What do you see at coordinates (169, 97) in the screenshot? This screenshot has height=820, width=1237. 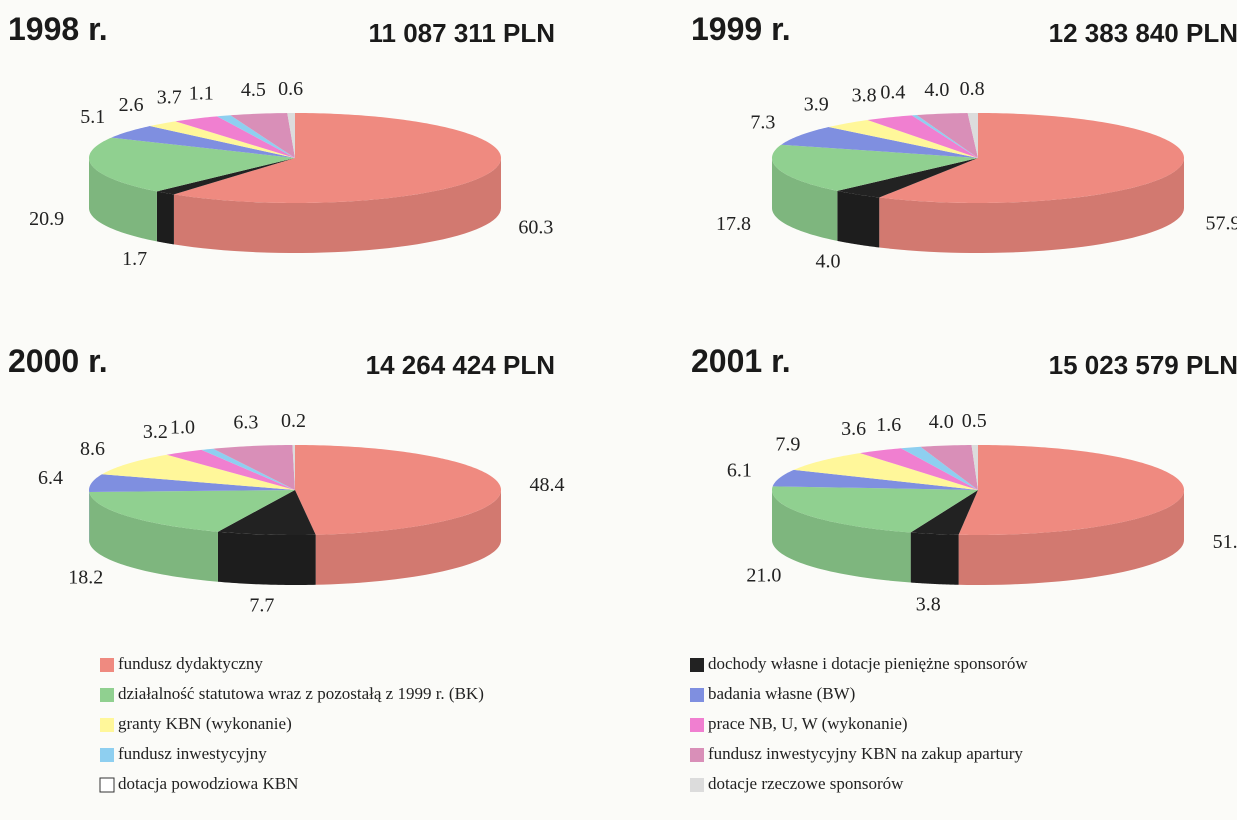 I see `value-label: 3.7` at bounding box center [169, 97].